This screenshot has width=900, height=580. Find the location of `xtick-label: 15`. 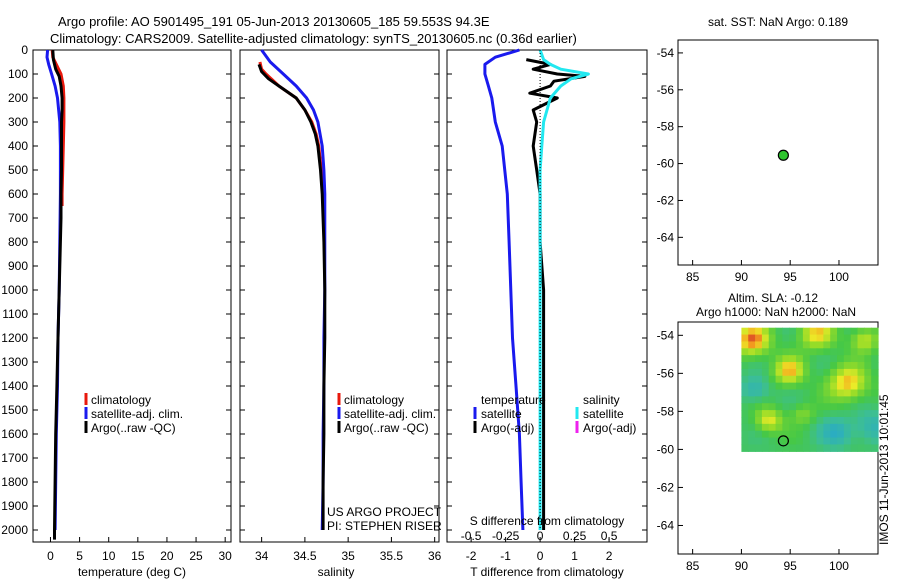

xtick-label: 15 is located at coordinates (138, 556).